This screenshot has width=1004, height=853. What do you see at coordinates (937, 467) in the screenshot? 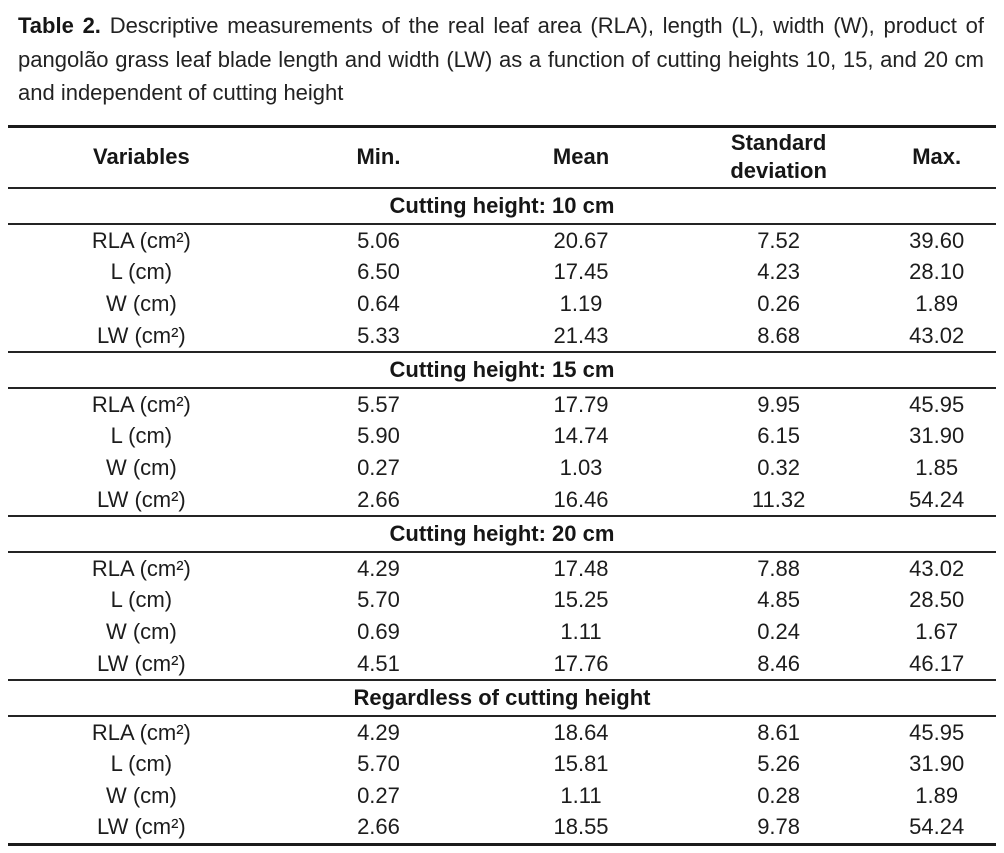
I see `value-cell: 1.85` at bounding box center [937, 467].